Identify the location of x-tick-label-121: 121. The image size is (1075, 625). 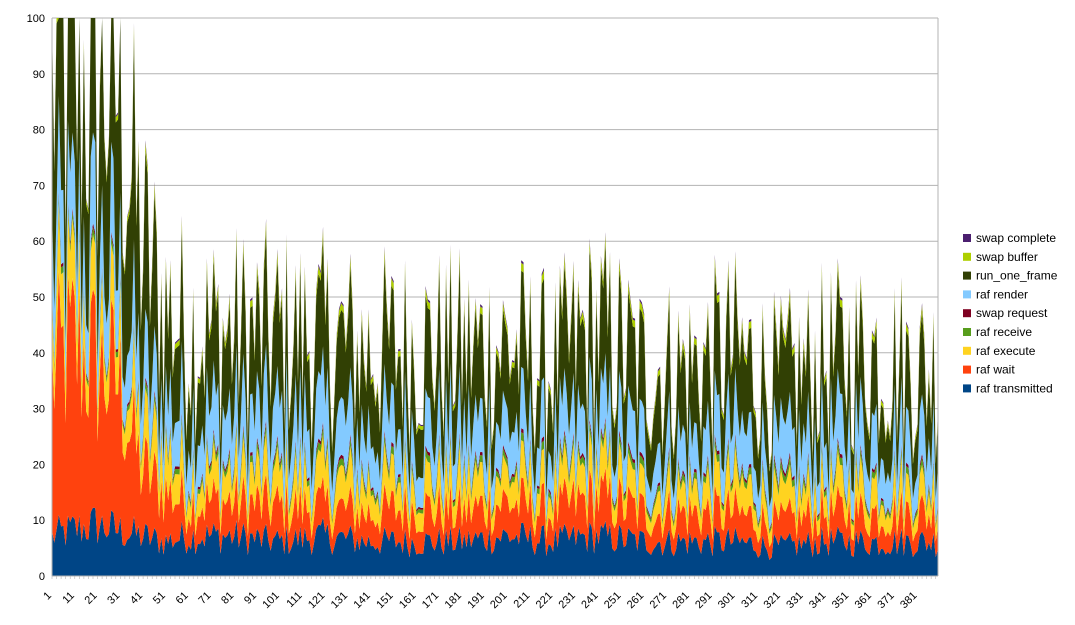
(316, 600).